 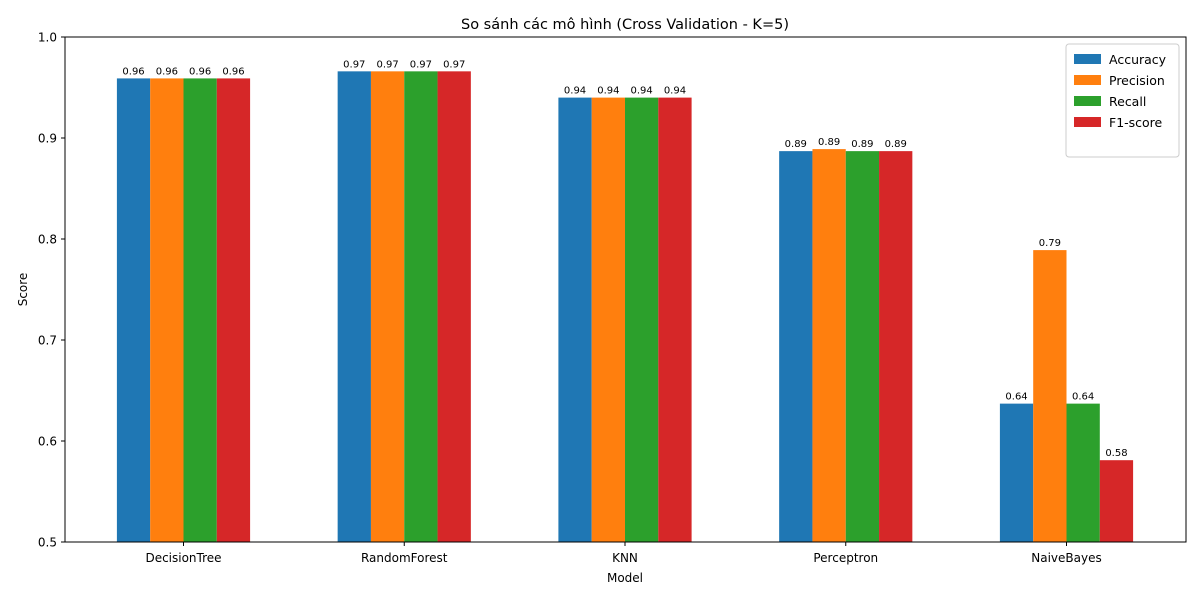 What do you see at coordinates (200, 310) in the screenshot?
I see `bar-recall-decisiontree` at bounding box center [200, 310].